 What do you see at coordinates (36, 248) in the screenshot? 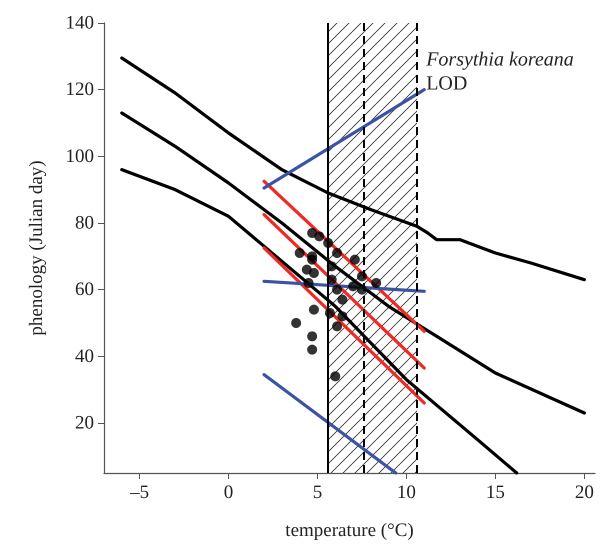
I see `y-axis-title: phenology (Julian day)` at bounding box center [36, 248].